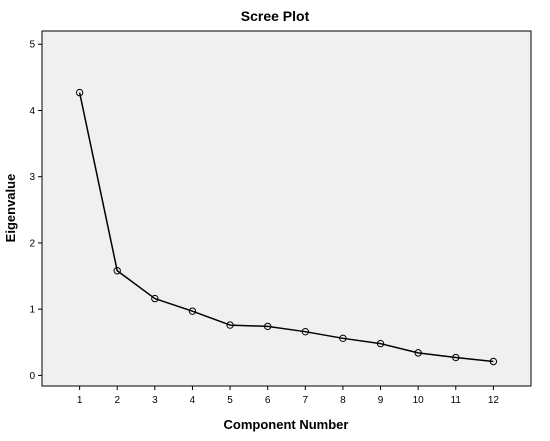  Describe the element at coordinates (35, 211) in the screenshot. I see `y-axis: 0 1 2 3 4 5` at that location.